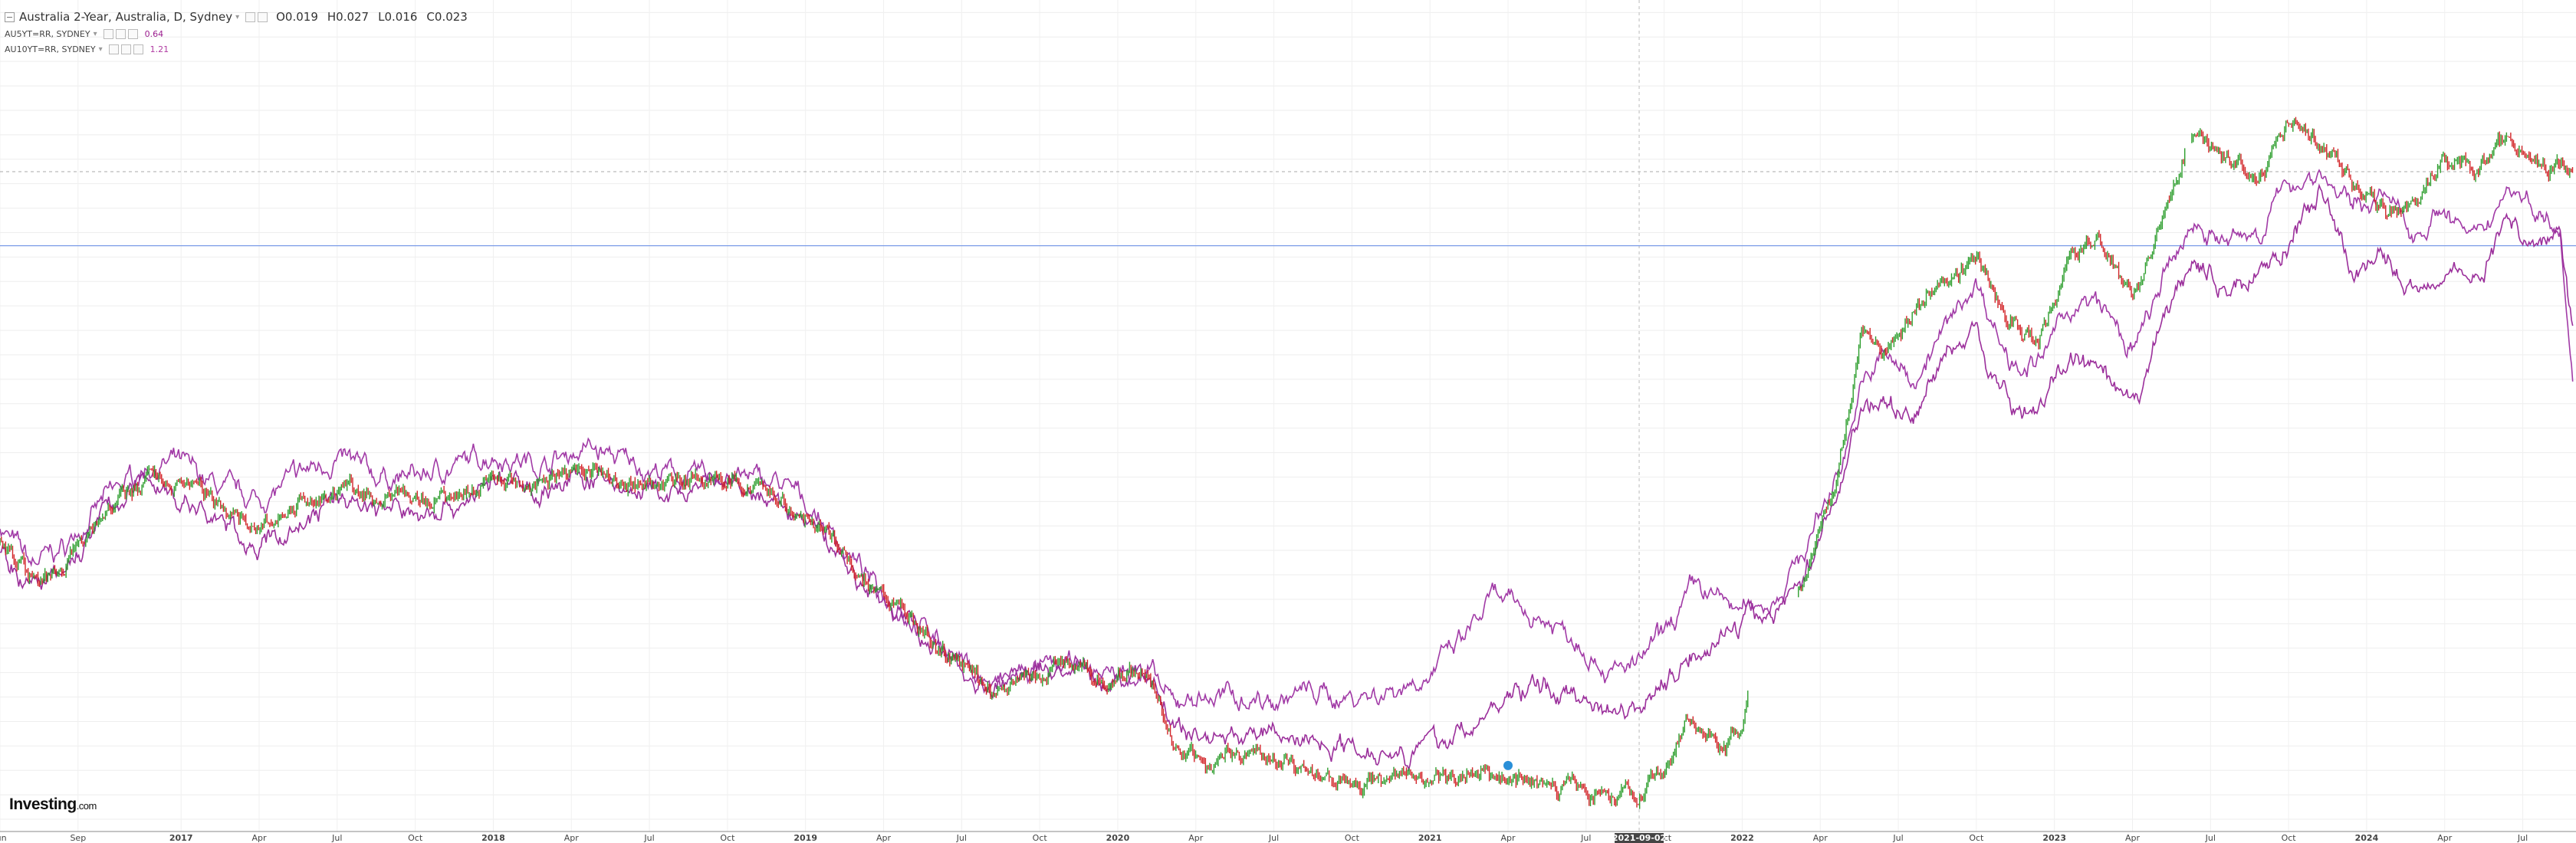 Image resolution: width=2576 pixels, height=843 pixels. What do you see at coordinates (1118, 838) in the screenshot?
I see `x-tick-label: 2020` at bounding box center [1118, 838].